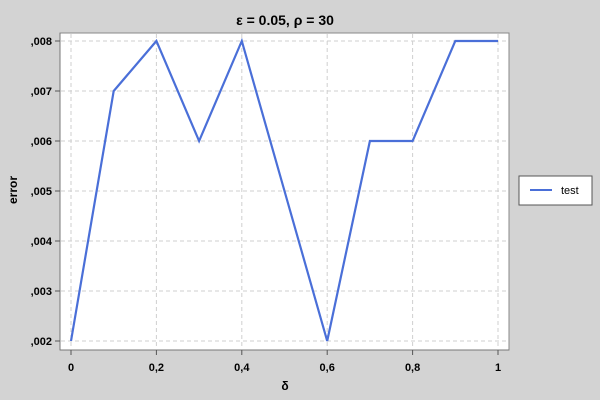 This screenshot has width=600, height=400. What do you see at coordinates (412, 368) in the screenshot?
I see `x-tick-label: 0,8` at bounding box center [412, 368].